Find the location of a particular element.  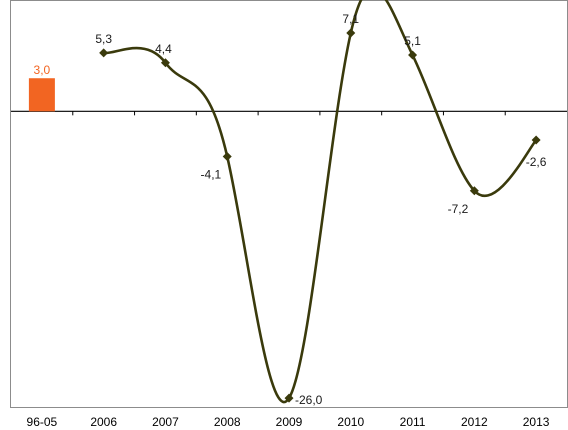

point-2010 is located at coordinates (351, 33).